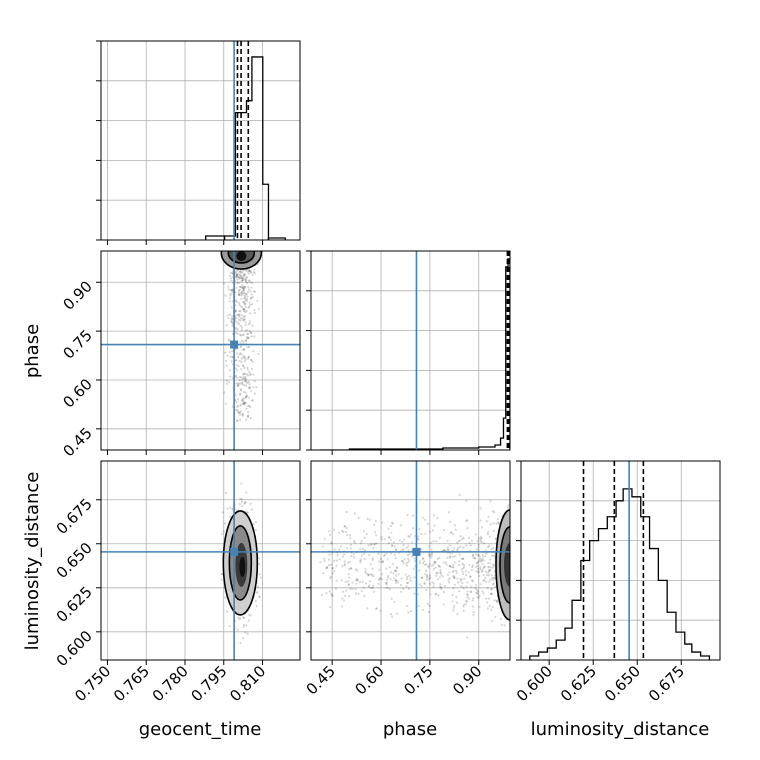  Describe the element at coordinates (240, 563) in the screenshot. I see `density-contours` at that location.